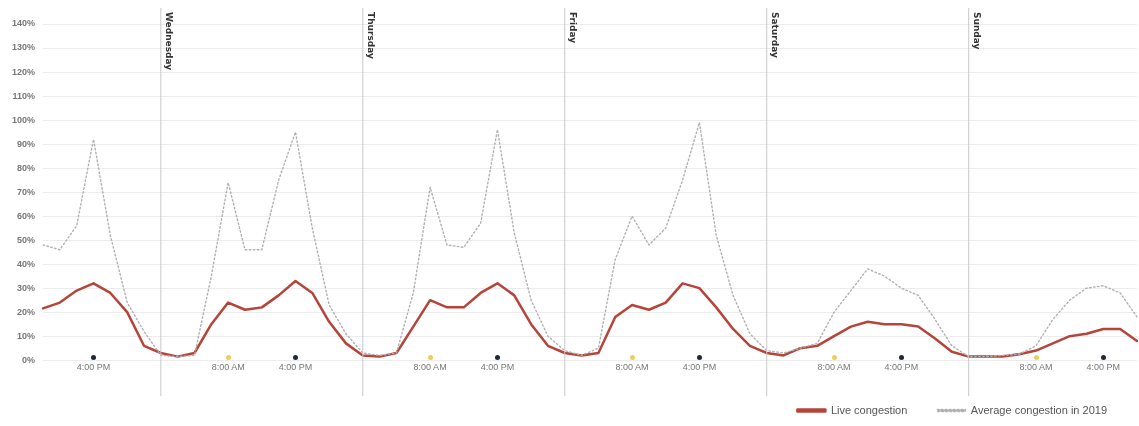  I want to click on y-tick-label: 120%, so click(23, 71).